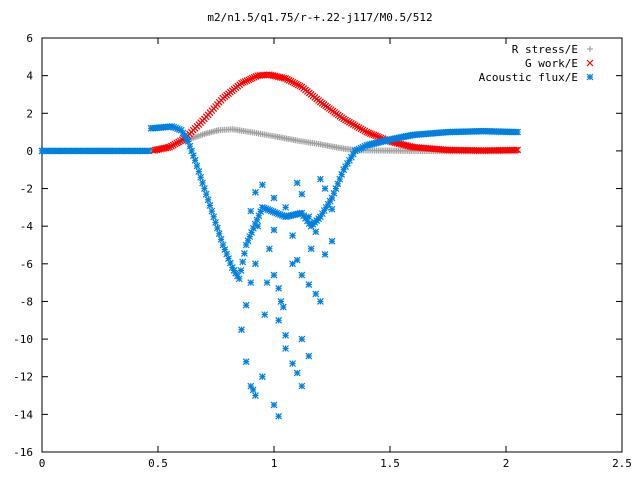 Image resolution: width=640 pixels, height=480 pixels. Describe the element at coordinates (23, 414) in the screenshot. I see `y-tick-label: -14` at that location.